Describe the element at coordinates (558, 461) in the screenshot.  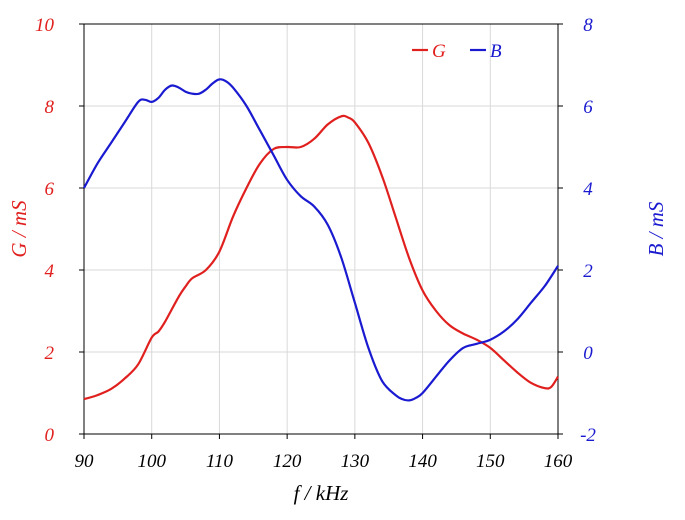
I see `x-tick-label: 160` at that location.